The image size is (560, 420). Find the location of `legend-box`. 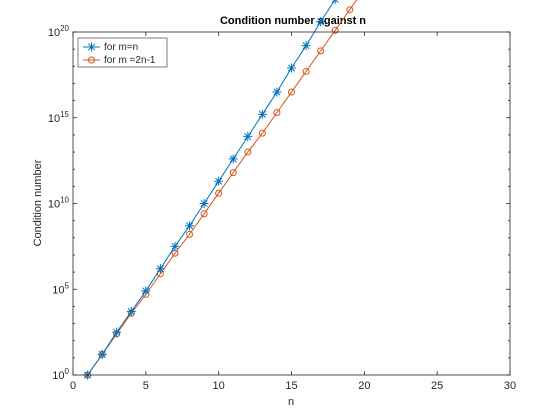

legend-box is located at coordinates (122, 52).